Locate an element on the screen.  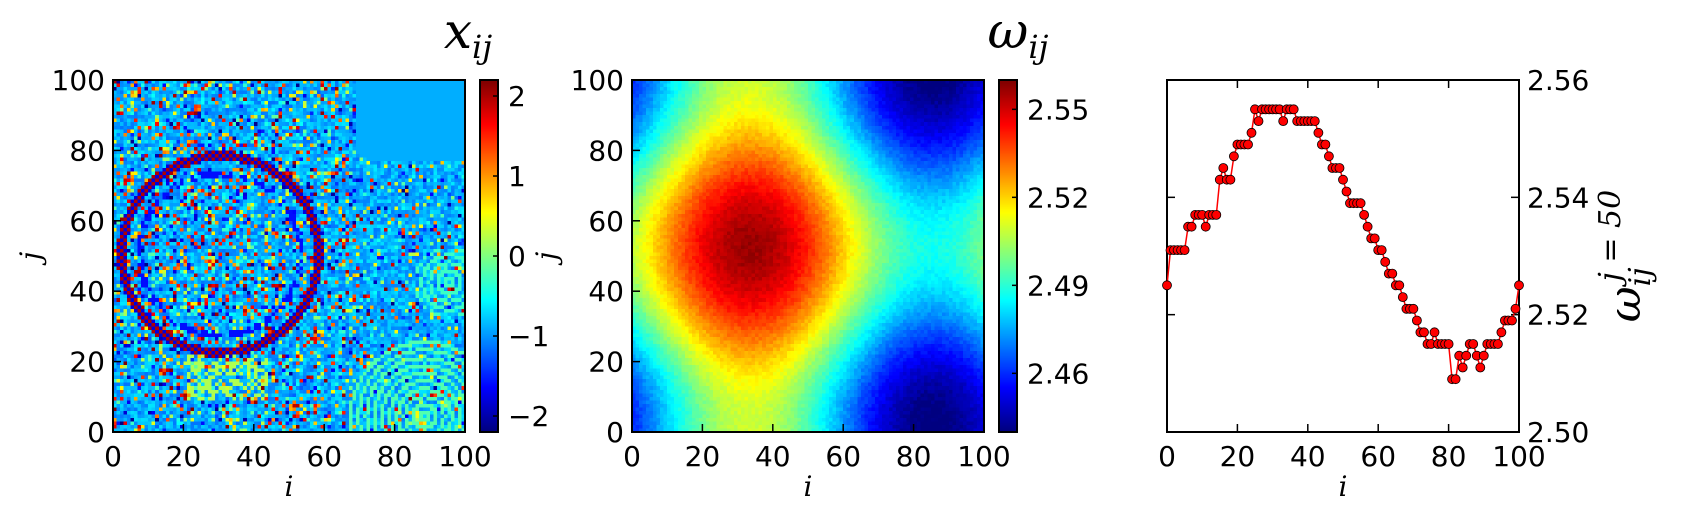
axes-frame-x is located at coordinates (289, 256).